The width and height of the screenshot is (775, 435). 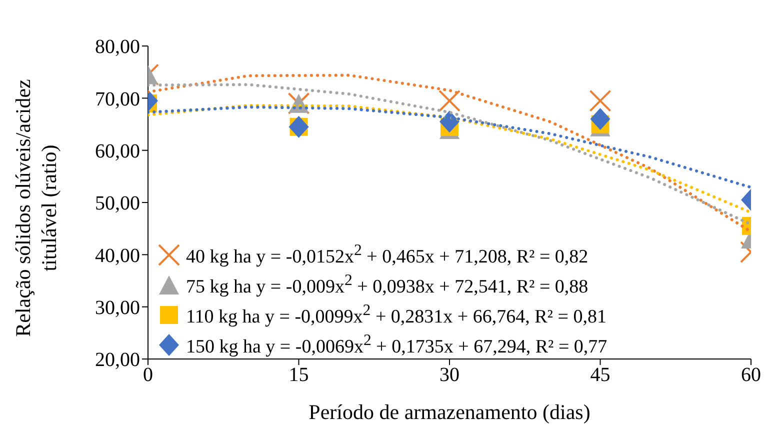 I want to click on legend-label: 110 kg ha y = -0,0099x$^{2}$ + 0,2831x + 66,764, R² = 0,81, so click(x=396, y=315).